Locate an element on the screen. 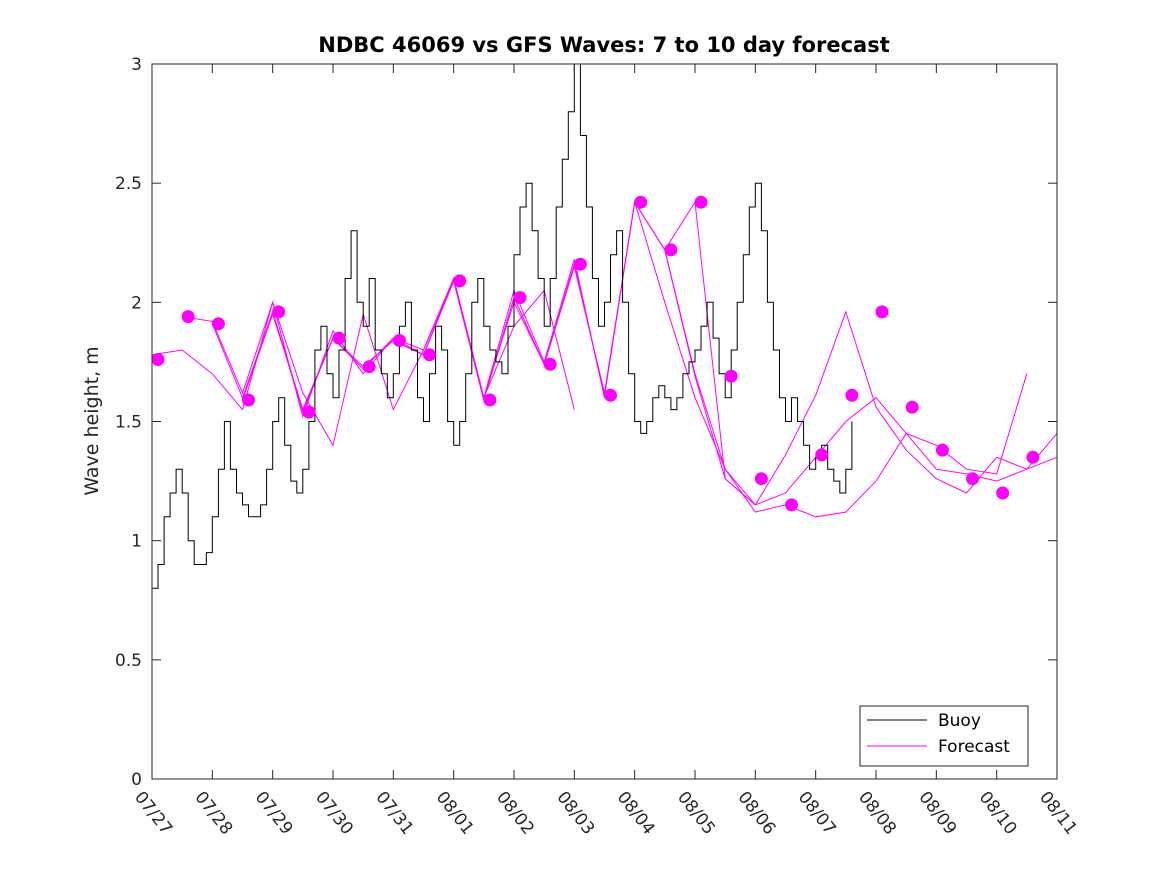 This screenshot has width=1167, height=875. x-tick-label: 08/09 is located at coordinates (937, 813).